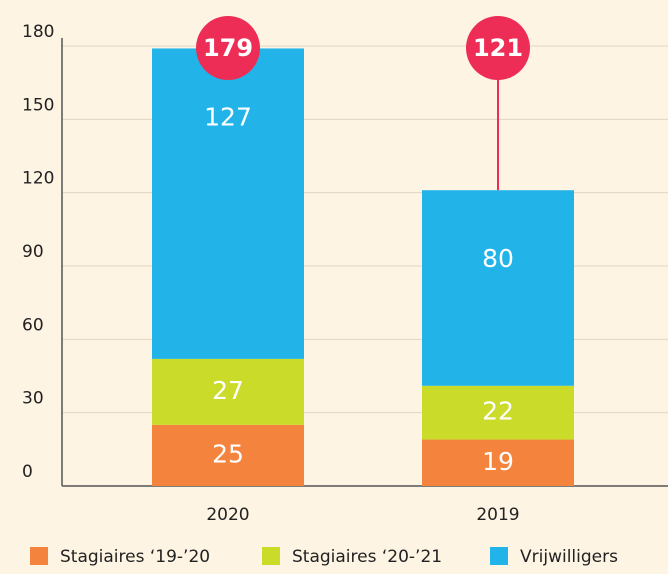  I want to click on y-tick-label: 60, so click(33, 325).